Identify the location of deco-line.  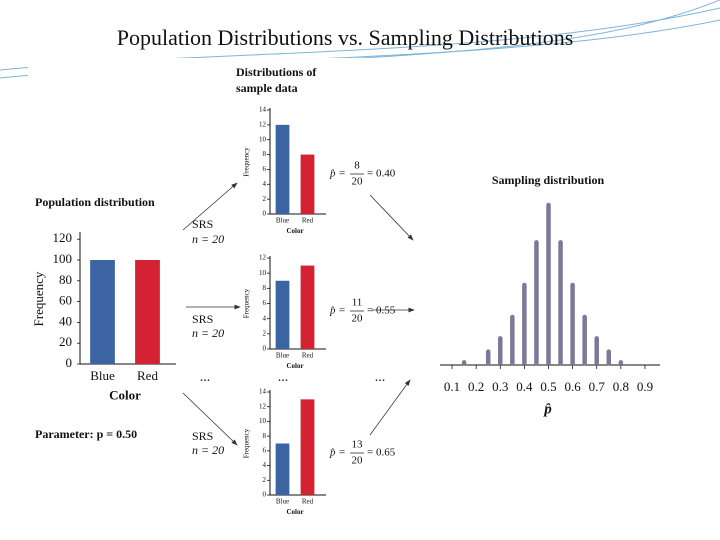
(524, 30).